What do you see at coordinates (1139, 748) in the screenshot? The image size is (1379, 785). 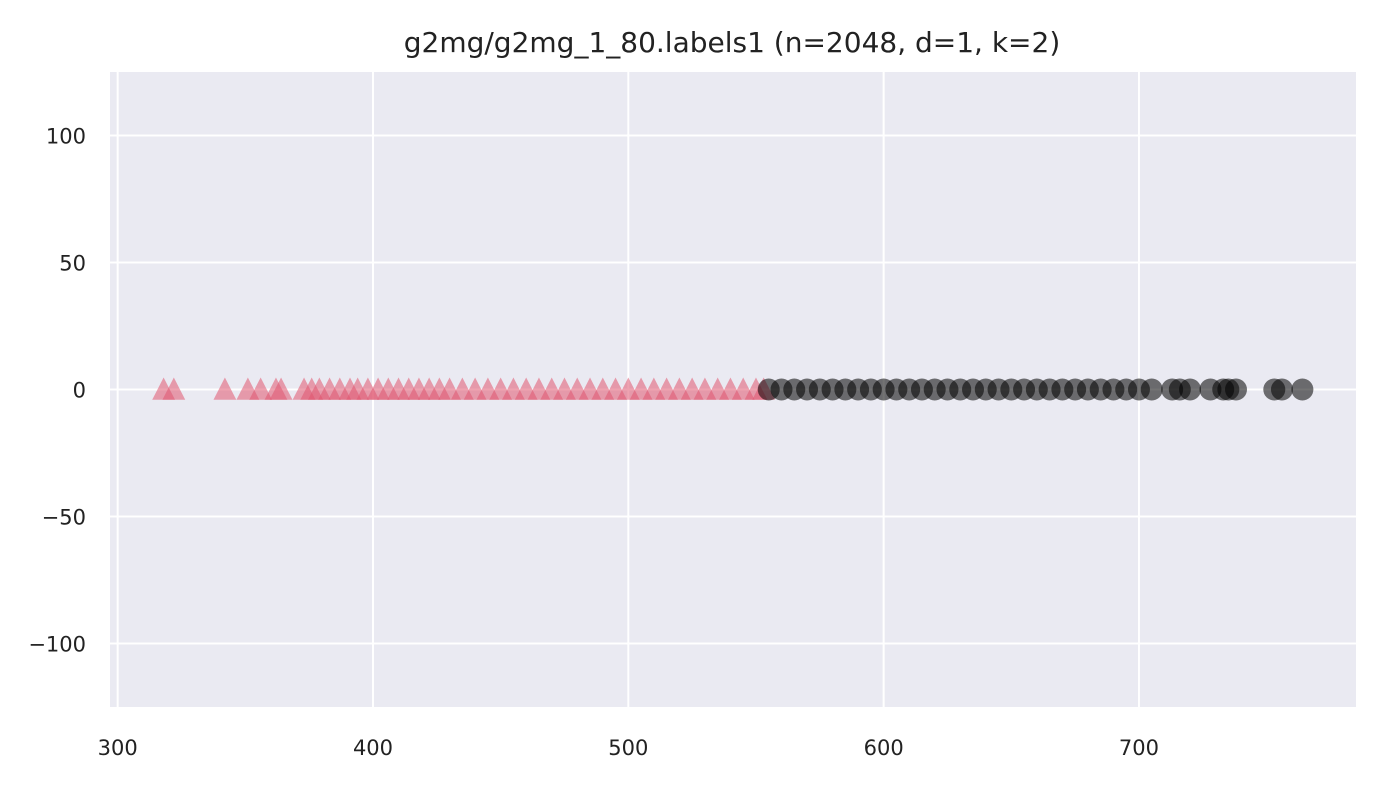 I see `x-tick-label: 700` at bounding box center [1139, 748].